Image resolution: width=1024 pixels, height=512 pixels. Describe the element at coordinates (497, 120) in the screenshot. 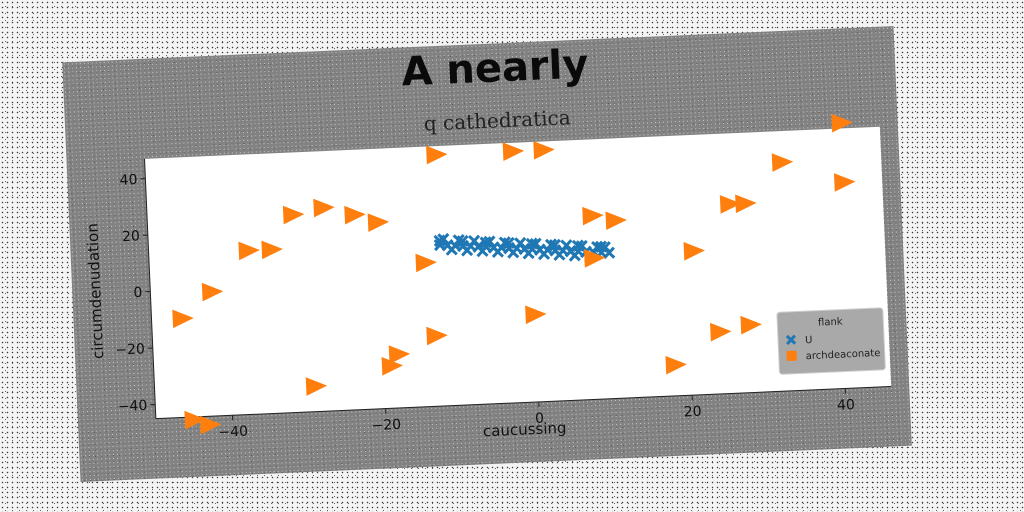

I see `chart-subtitle: q cathedratica` at that location.